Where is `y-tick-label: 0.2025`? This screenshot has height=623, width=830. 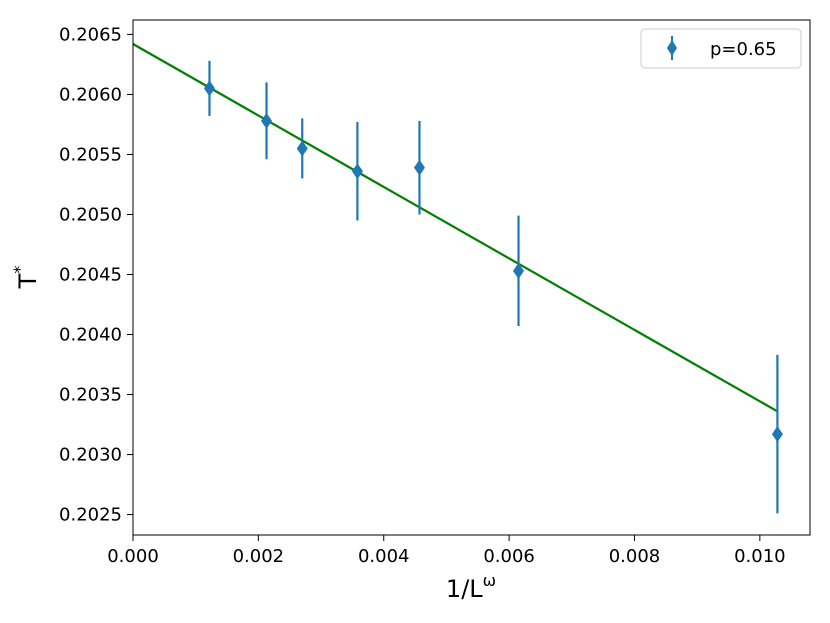 y-tick-label: 0.2025 is located at coordinates (90, 515).